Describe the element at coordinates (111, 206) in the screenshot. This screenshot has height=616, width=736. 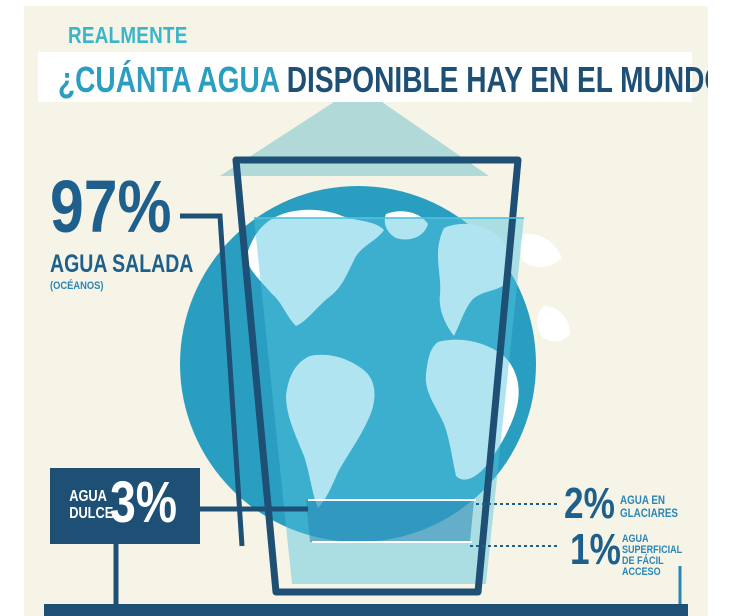
I see `salt-percent: 97%` at that location.